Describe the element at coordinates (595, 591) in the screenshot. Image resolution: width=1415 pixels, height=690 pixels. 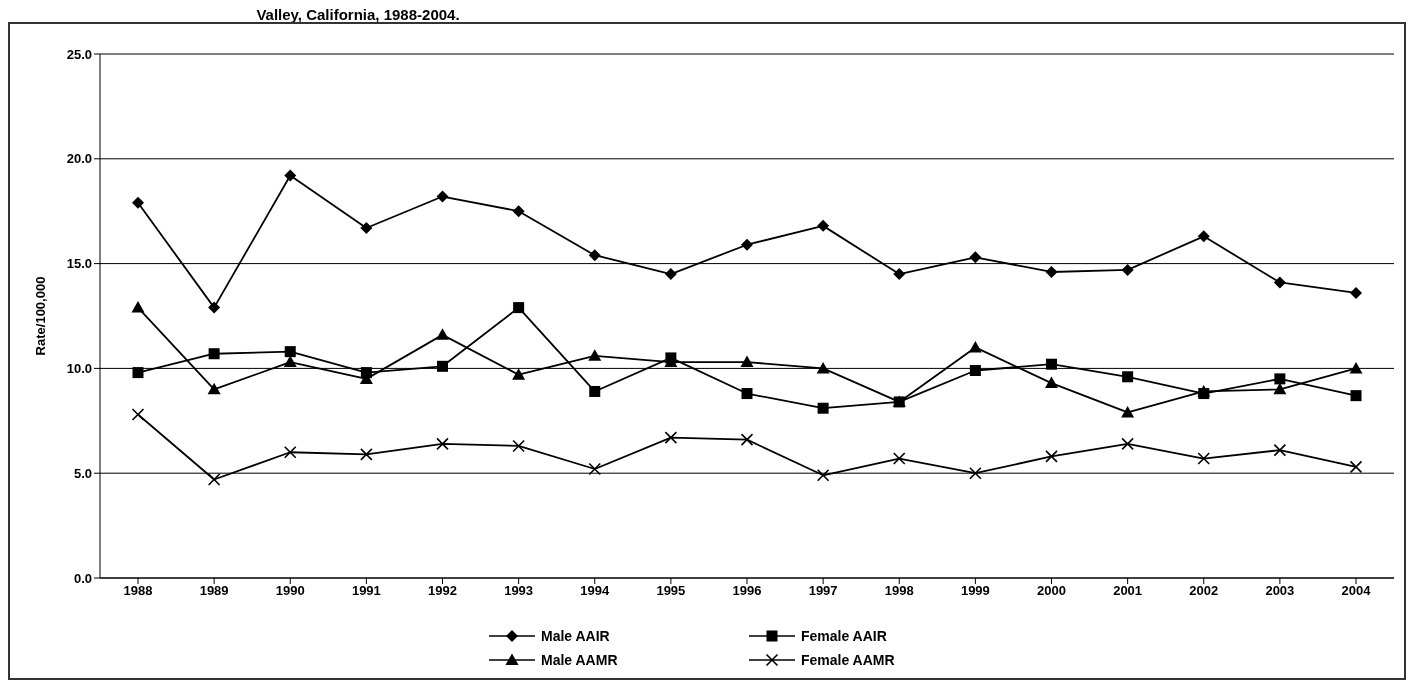
I see `x-tick-label: 1994` at that location.